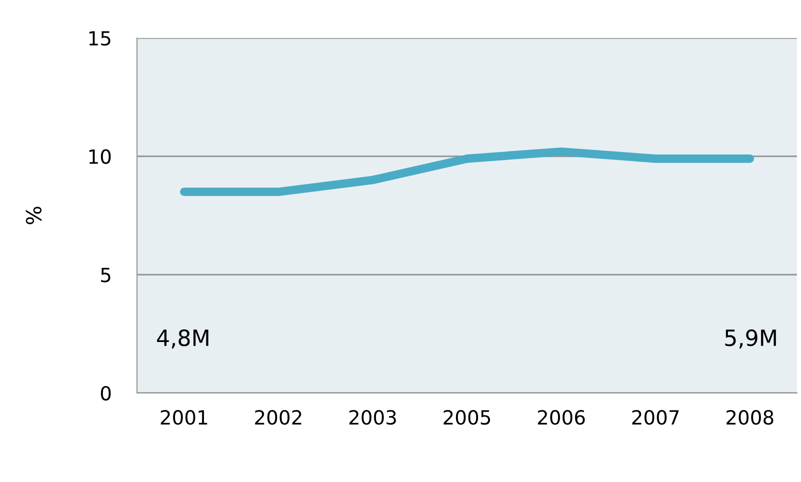 This screenshot has height=482, width=801. I want to click on y-tick-label: 10, so click(100, 156).